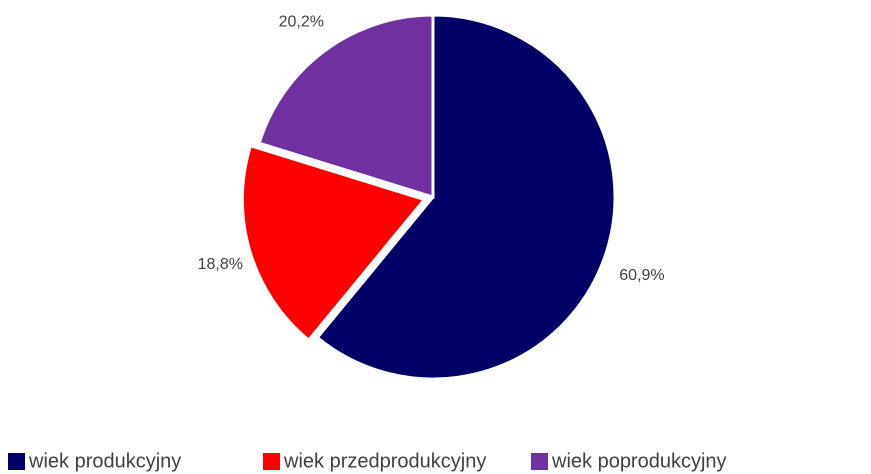  Describe the element at coordinates (220, 264) in the screenshot. I see `data-label: 18,8%` at that location.